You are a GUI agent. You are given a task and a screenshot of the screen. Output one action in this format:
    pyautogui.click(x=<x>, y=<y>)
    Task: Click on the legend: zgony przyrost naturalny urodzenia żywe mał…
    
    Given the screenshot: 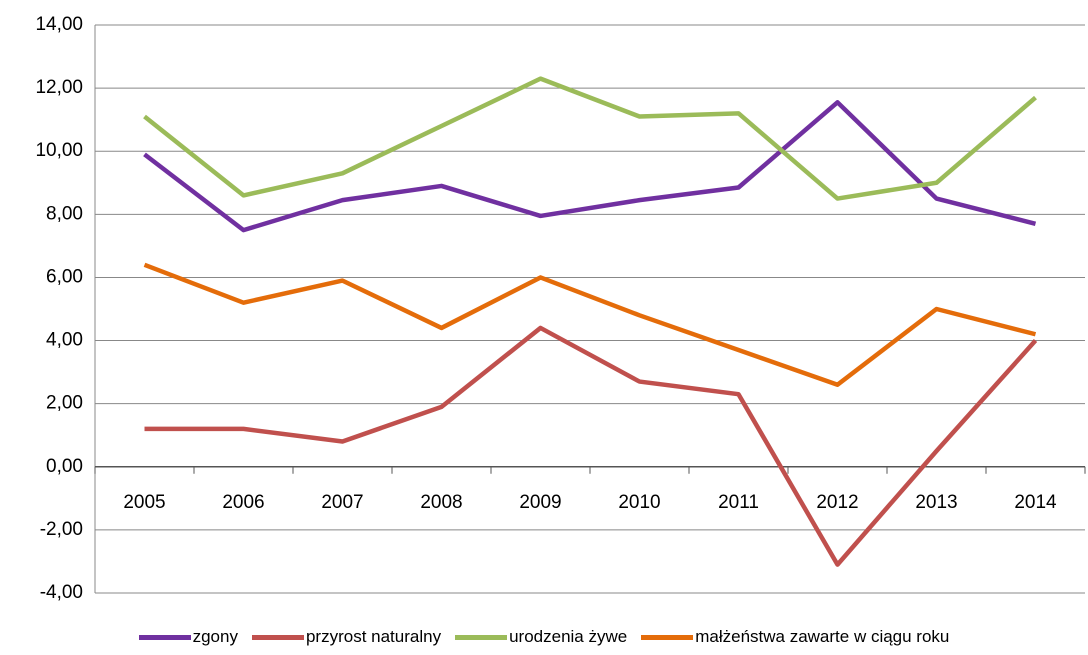 What is the action you would take?
    pyautogui.click(x=544, y=637)
    